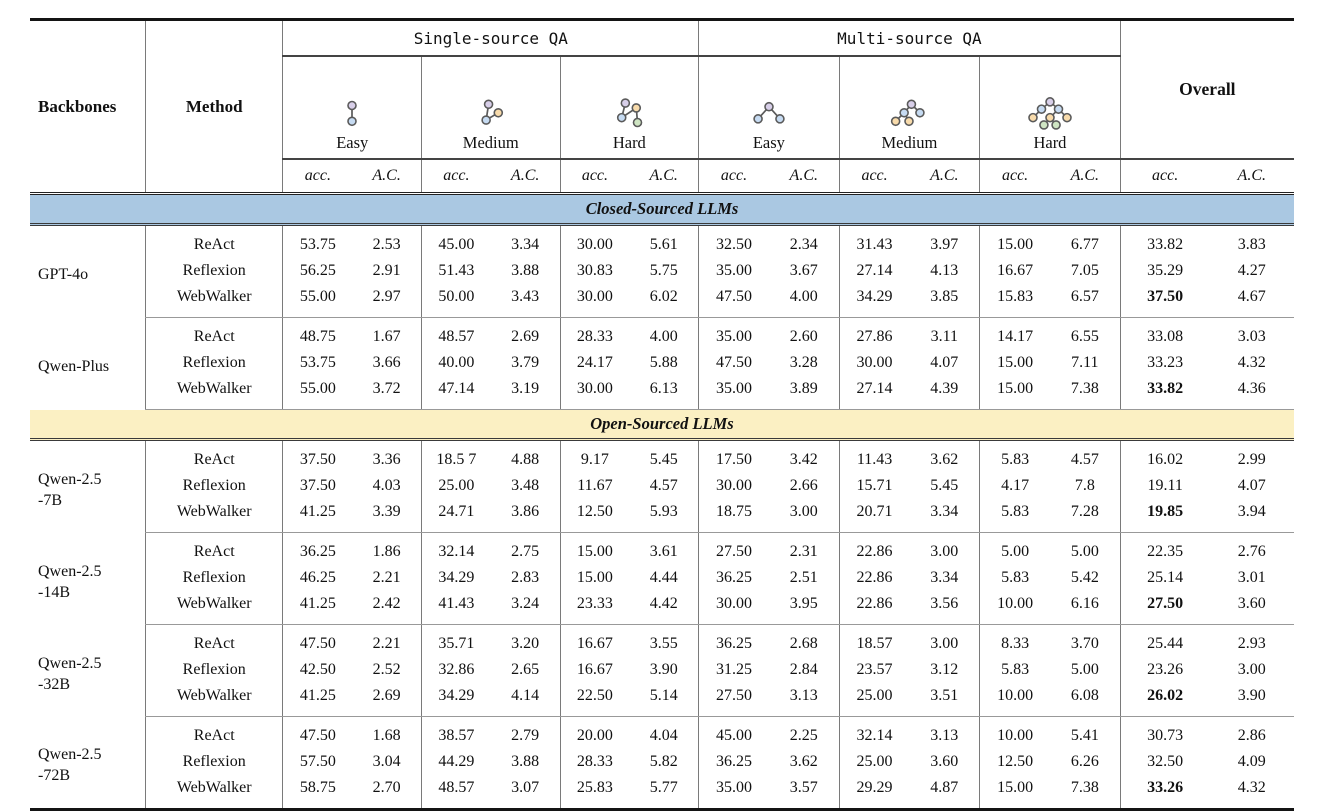  I want to click on value-cell: 45.00, so click(455, 241).